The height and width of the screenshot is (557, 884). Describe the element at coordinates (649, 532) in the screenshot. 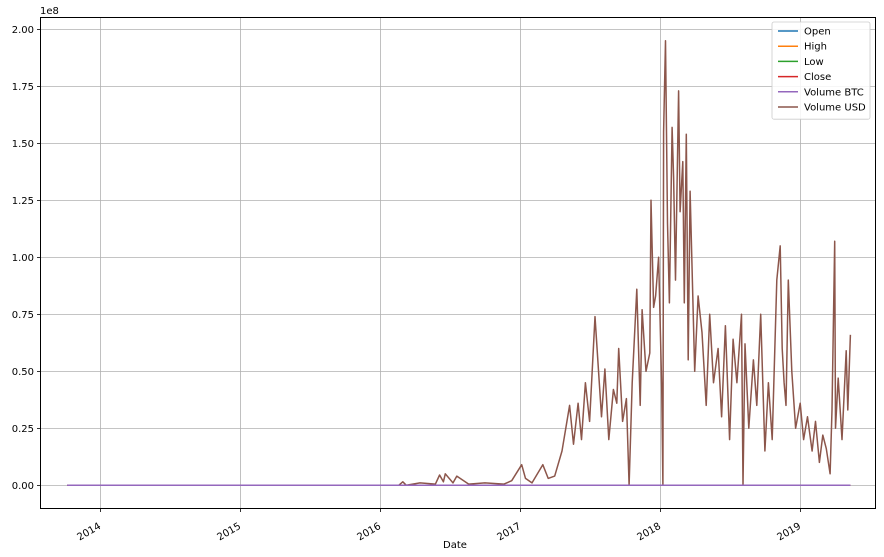

I see `x-tick-label: 2018` at that location.